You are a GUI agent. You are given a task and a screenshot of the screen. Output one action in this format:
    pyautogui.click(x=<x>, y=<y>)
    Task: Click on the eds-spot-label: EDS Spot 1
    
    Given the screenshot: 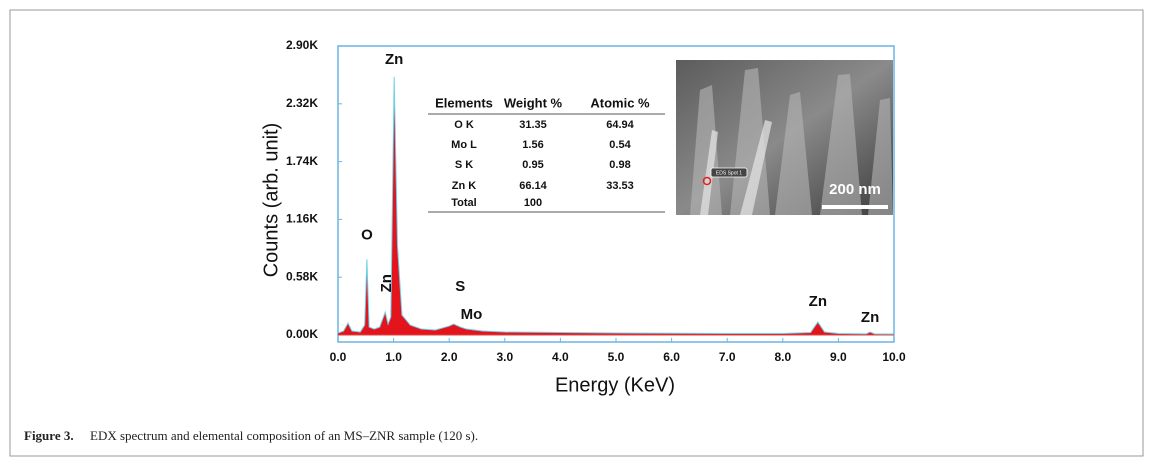 What is the action you would take?
    pyautogui.click(x=729, y=173)
    